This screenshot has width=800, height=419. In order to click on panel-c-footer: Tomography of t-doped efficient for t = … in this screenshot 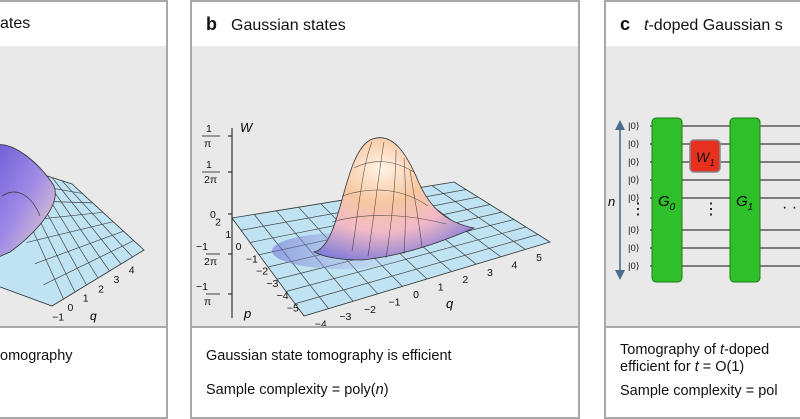, I will do `click(703, 372)`.